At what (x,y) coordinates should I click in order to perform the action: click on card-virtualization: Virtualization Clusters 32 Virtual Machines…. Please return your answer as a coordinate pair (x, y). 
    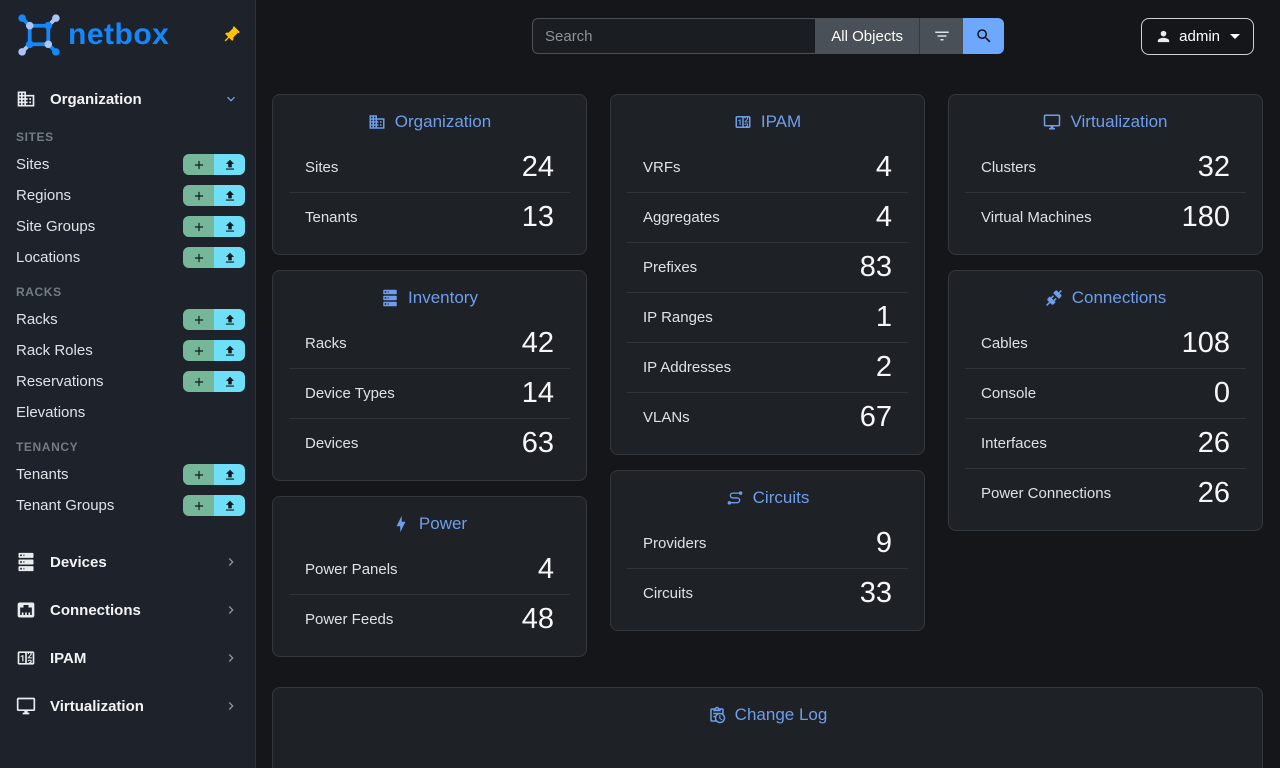
    Looking at the image, I should click on (1105, 174).